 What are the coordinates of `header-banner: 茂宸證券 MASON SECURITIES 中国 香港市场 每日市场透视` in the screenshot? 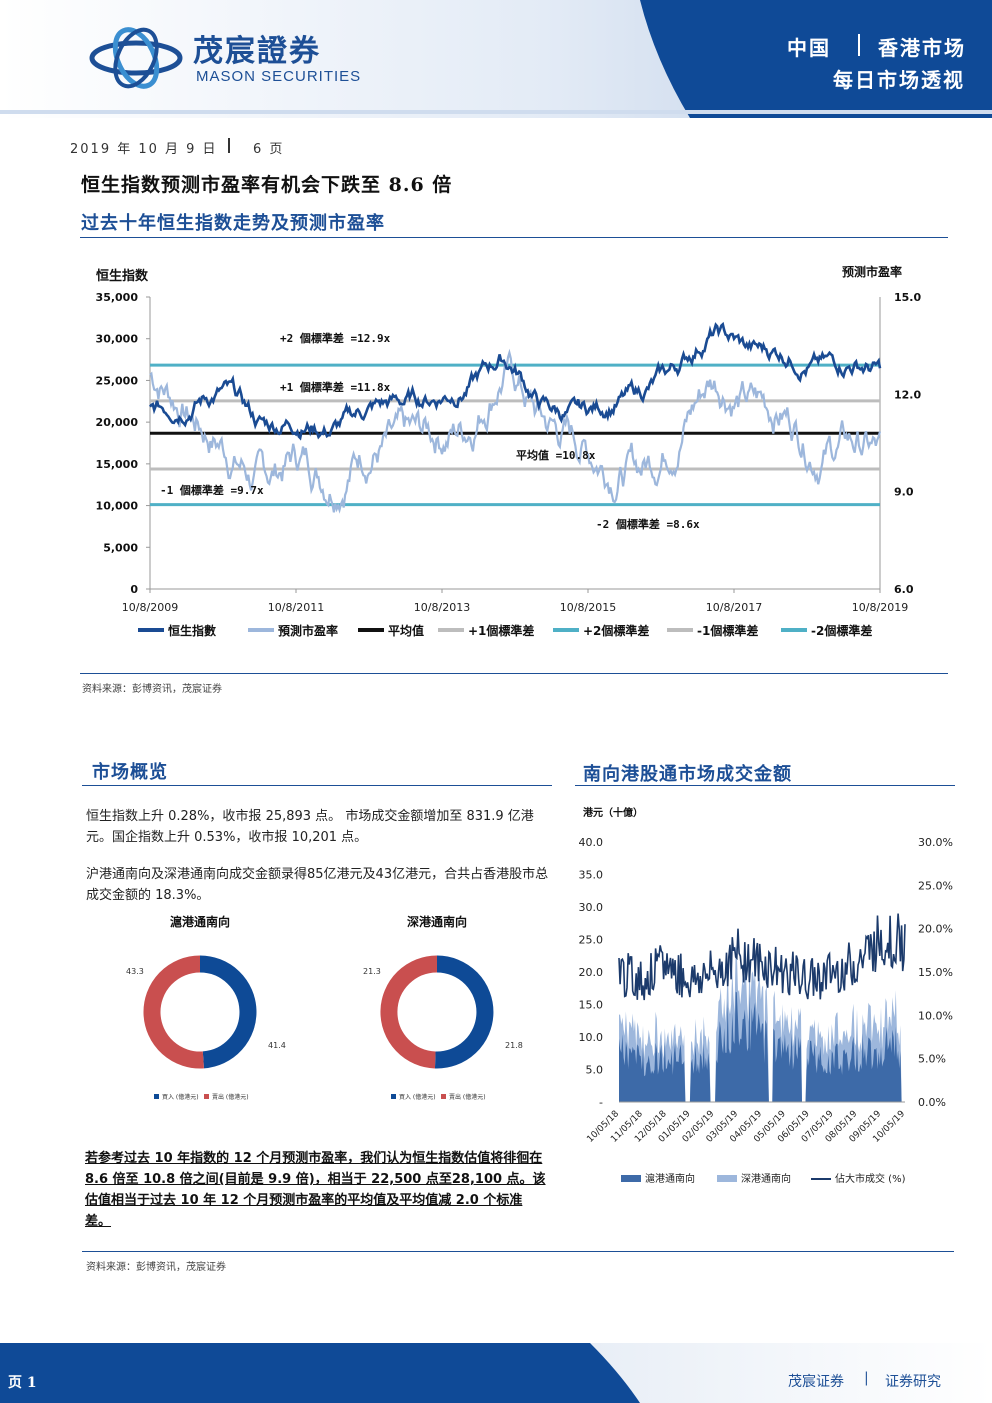 It's located at (496, 59).